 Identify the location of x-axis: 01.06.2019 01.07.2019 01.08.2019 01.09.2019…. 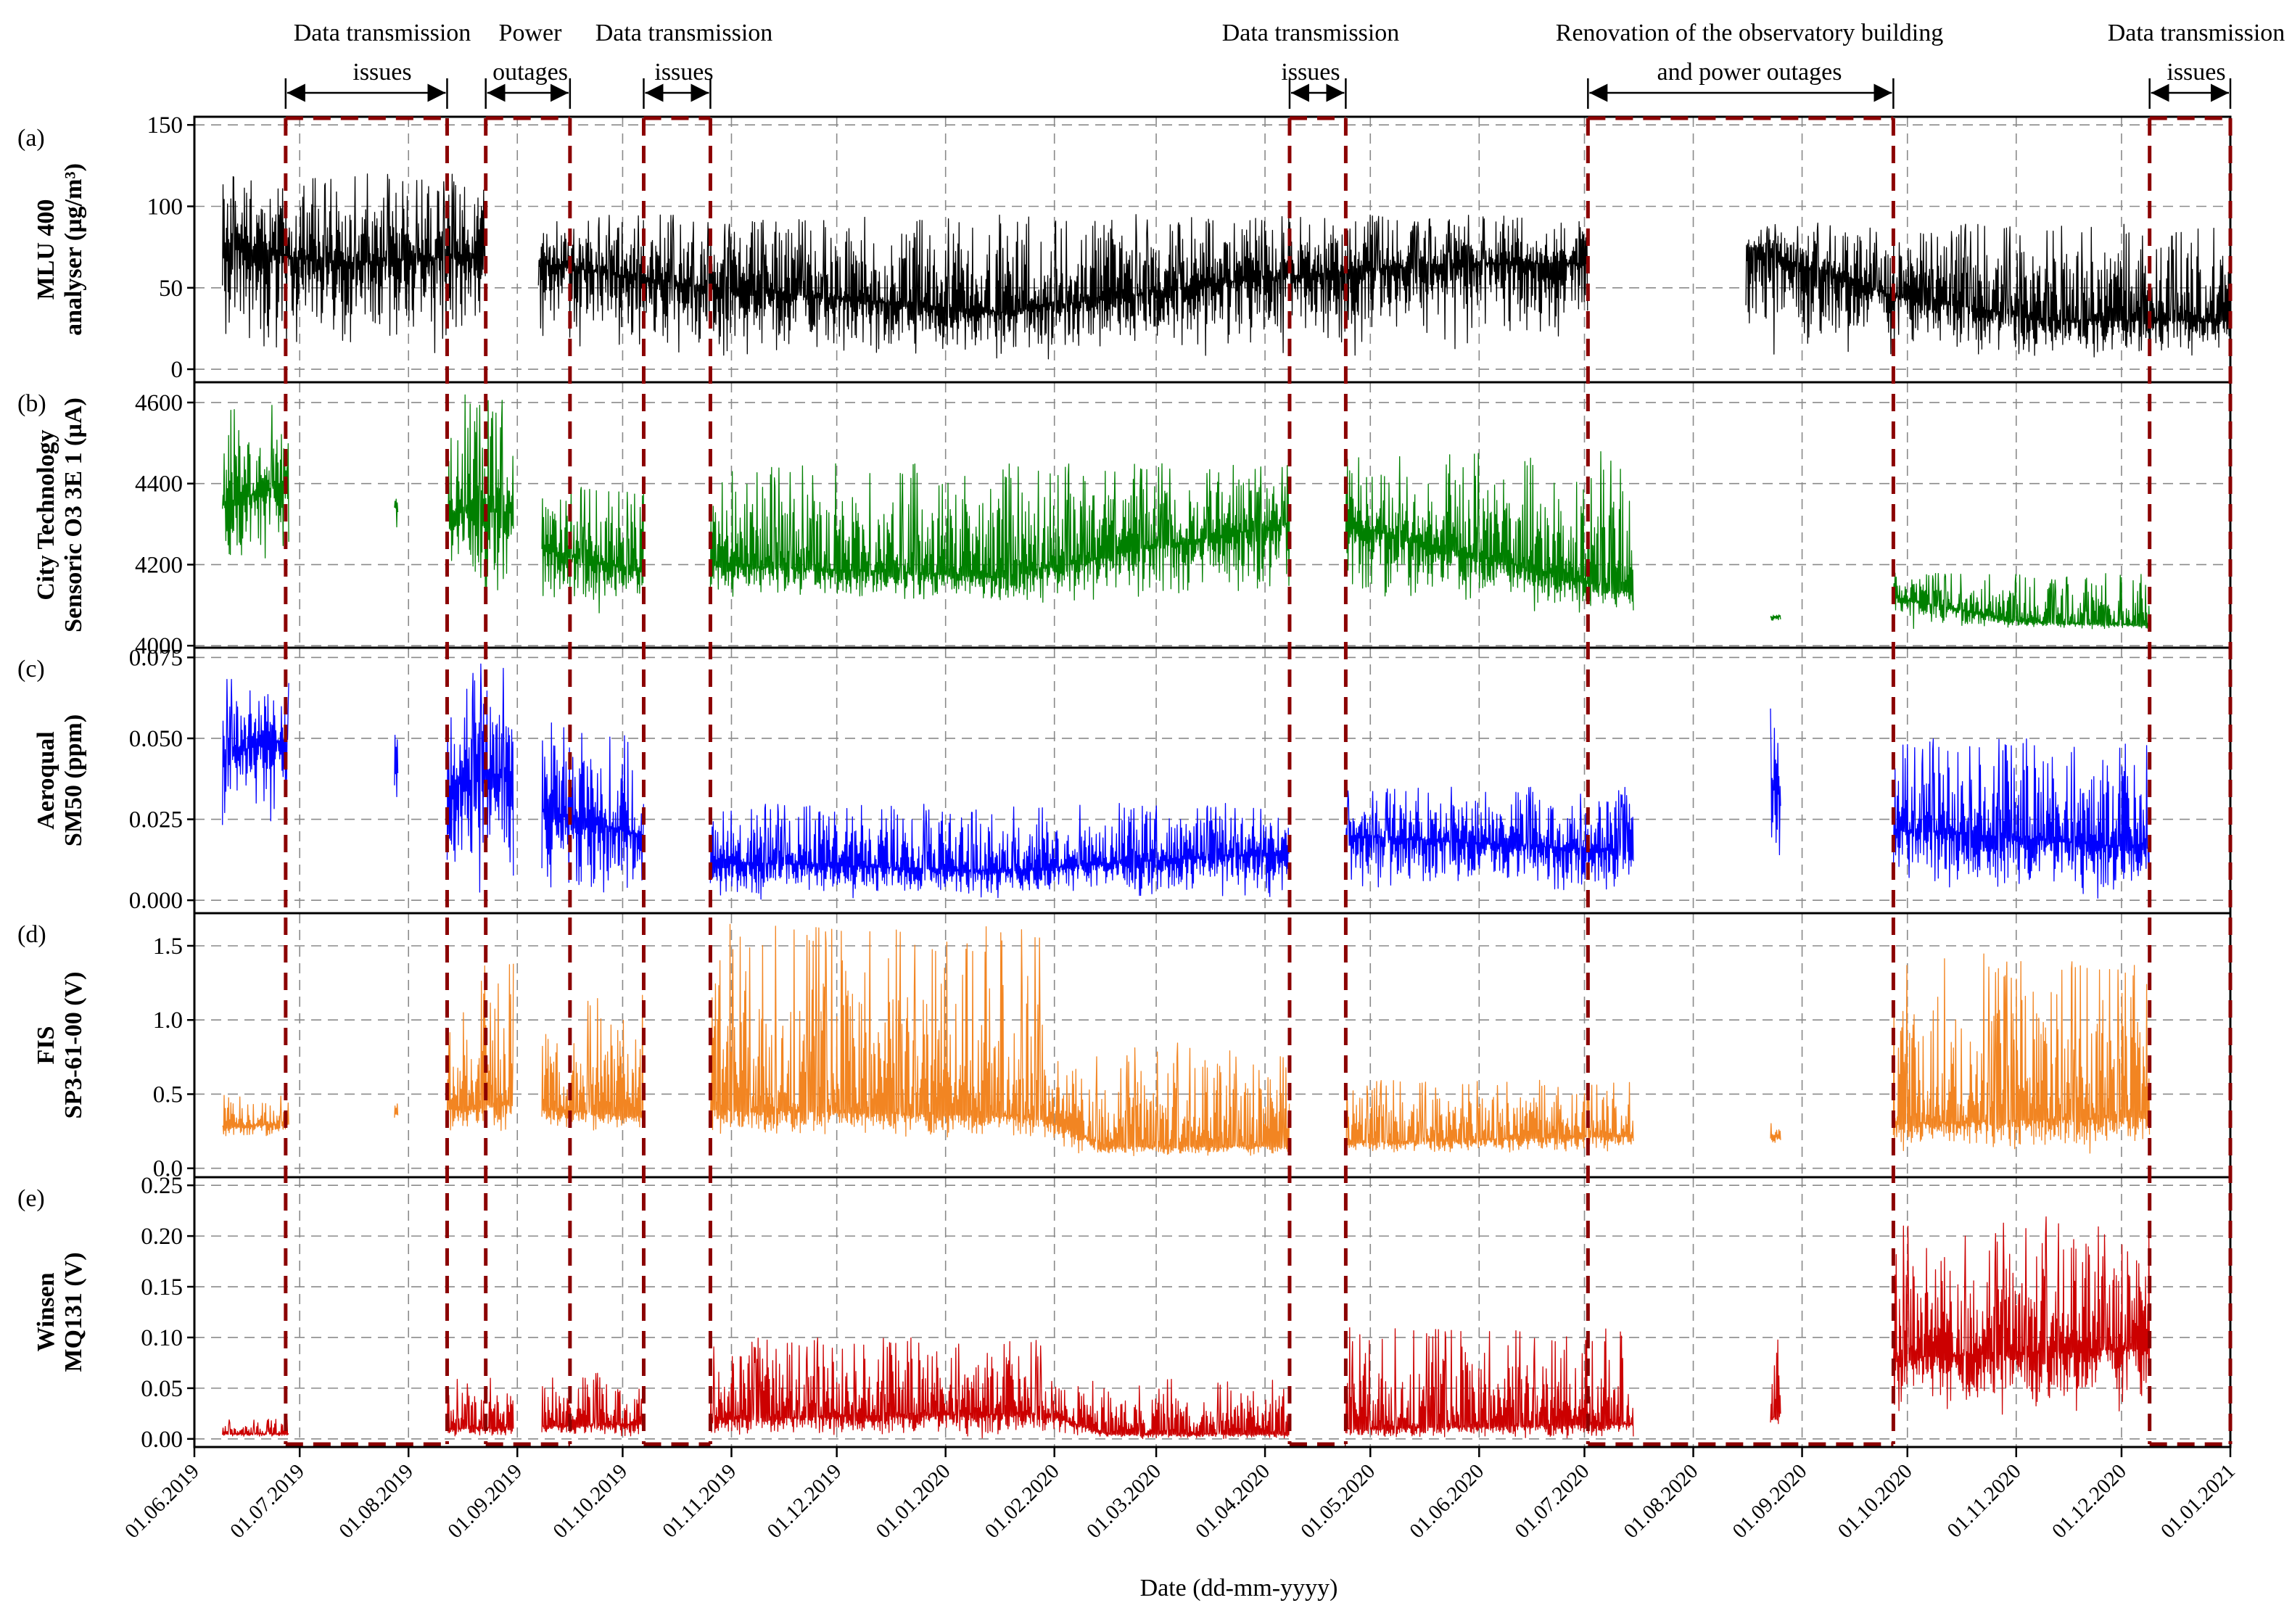
(1180, 1495).